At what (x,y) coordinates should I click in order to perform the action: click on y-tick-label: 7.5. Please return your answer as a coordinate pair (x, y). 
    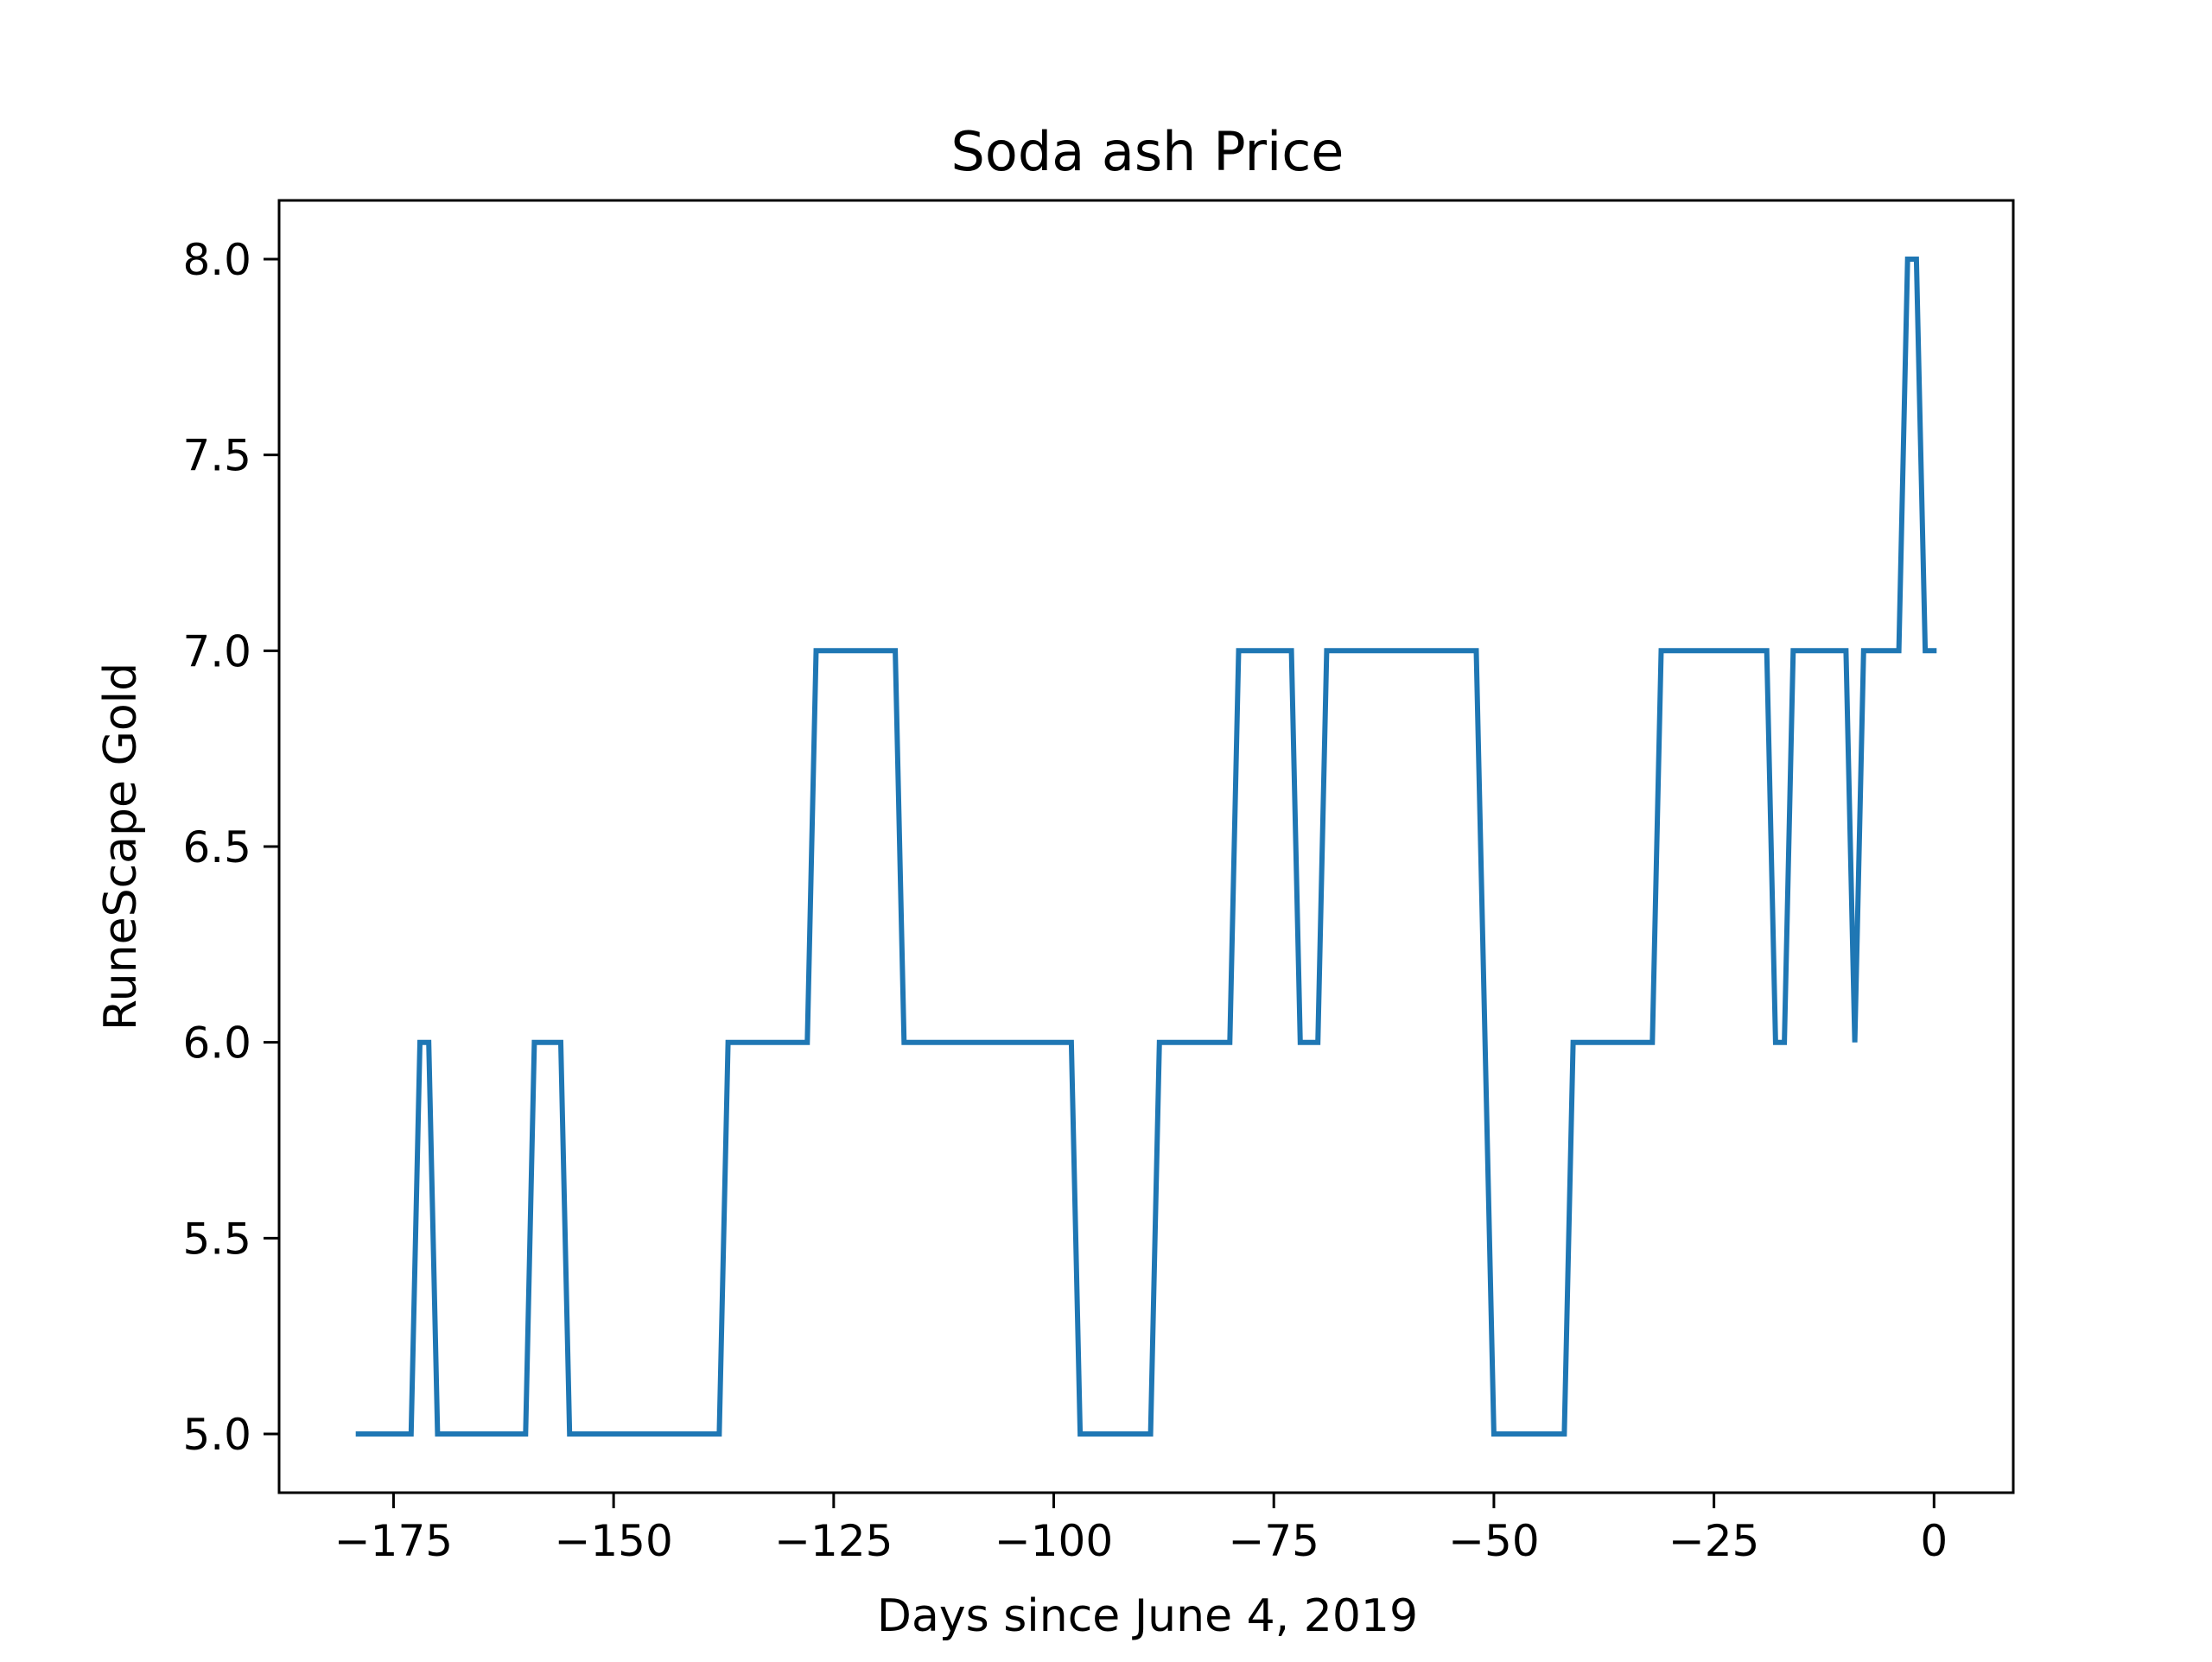
    Looking at the image, I should click on (216, 456).